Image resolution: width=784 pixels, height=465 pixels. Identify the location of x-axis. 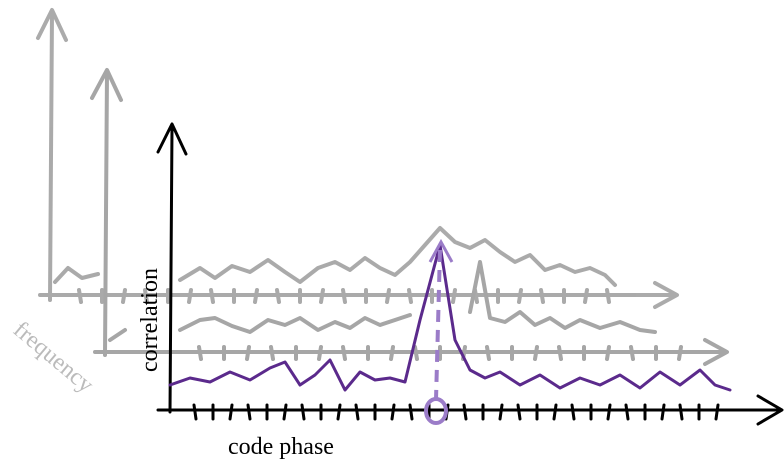
(470, 410).